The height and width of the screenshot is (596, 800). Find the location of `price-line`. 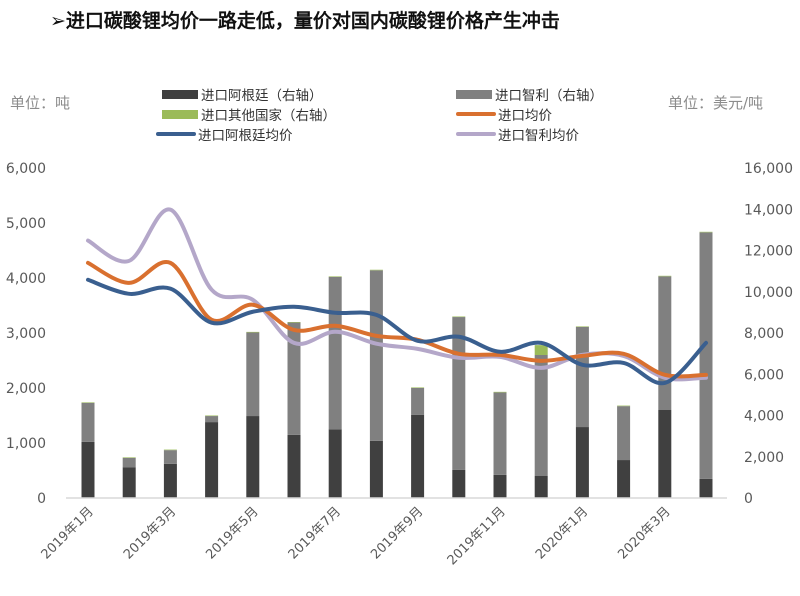

price-line is located at coordinates (397, 331).